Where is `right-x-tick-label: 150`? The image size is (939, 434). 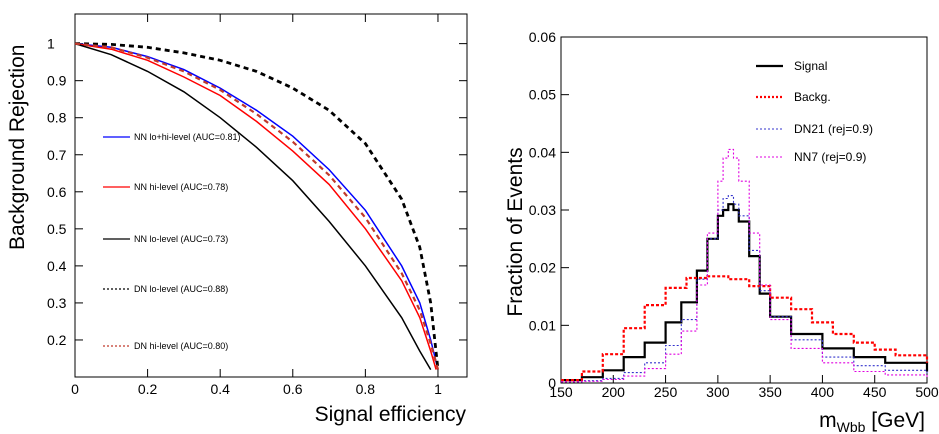 right-x-tick-label: 150 is located at coordinates (561, 392).